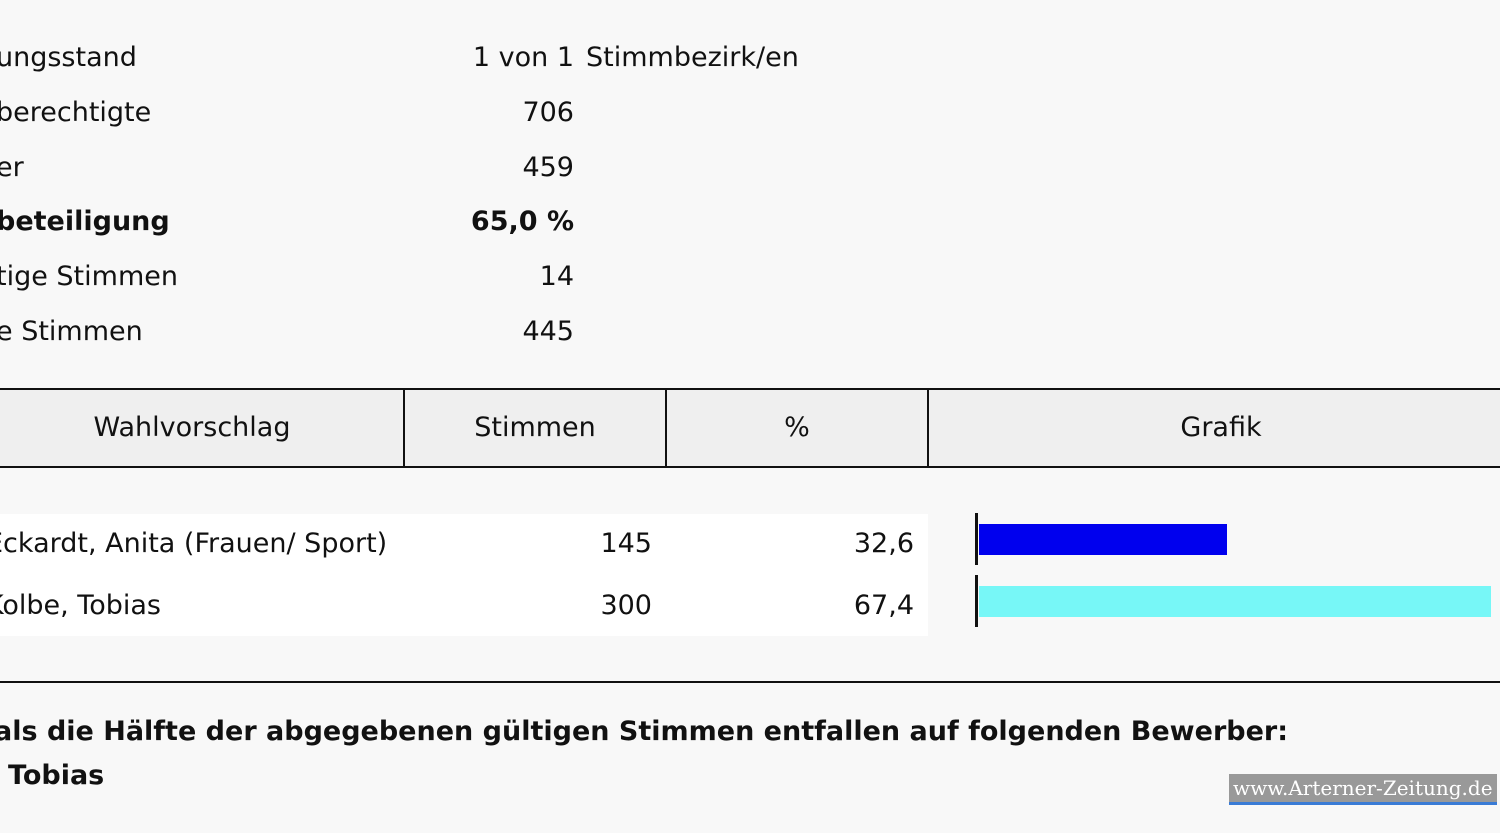  Describe the element at coordinates (89, 277) in the screenshot. I see `stat-label: tige Stimmen` at that location.